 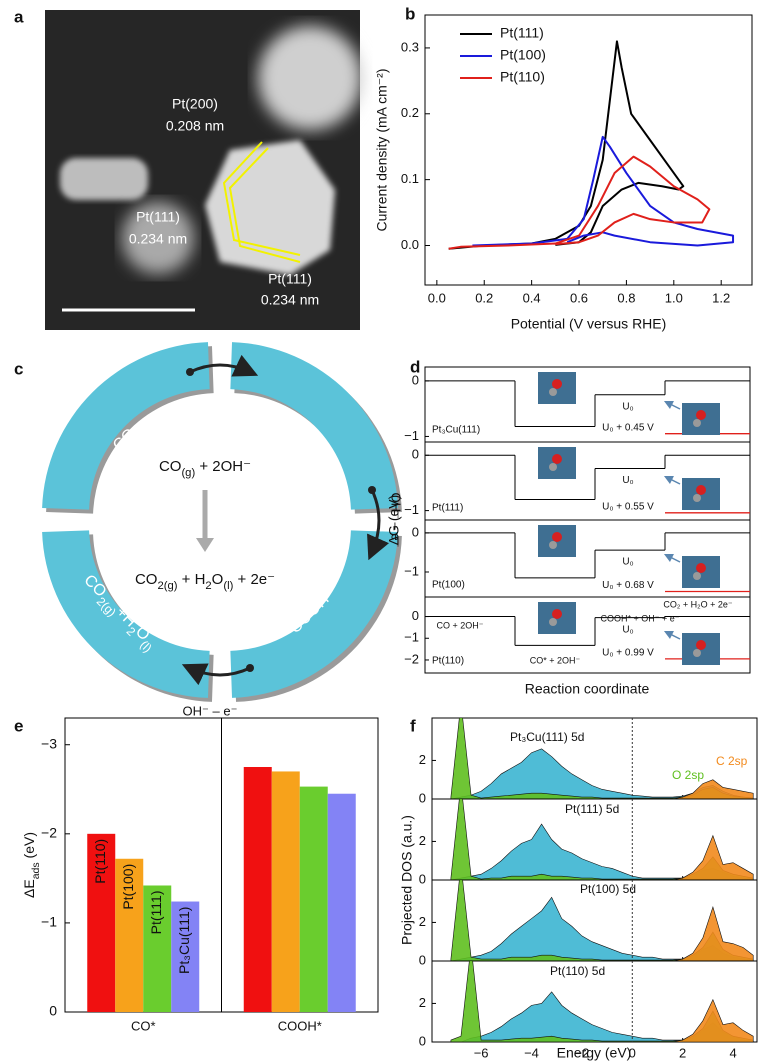 What do you see at coordinates (459, 625) in the screenshot?
I see `state-label: CO + 2OH⁻` at bounding box center [459, 625].